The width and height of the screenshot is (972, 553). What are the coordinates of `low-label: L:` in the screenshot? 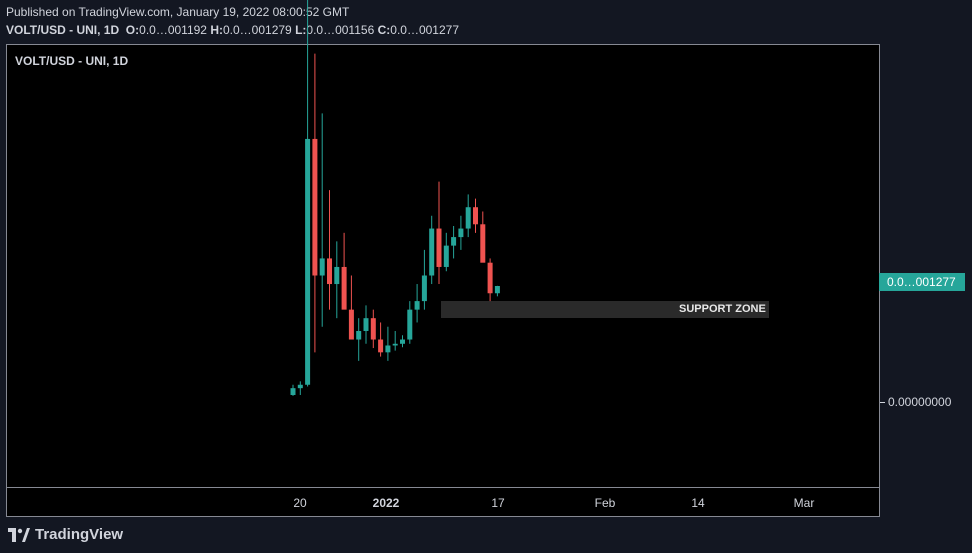 It's located at (301, 30).